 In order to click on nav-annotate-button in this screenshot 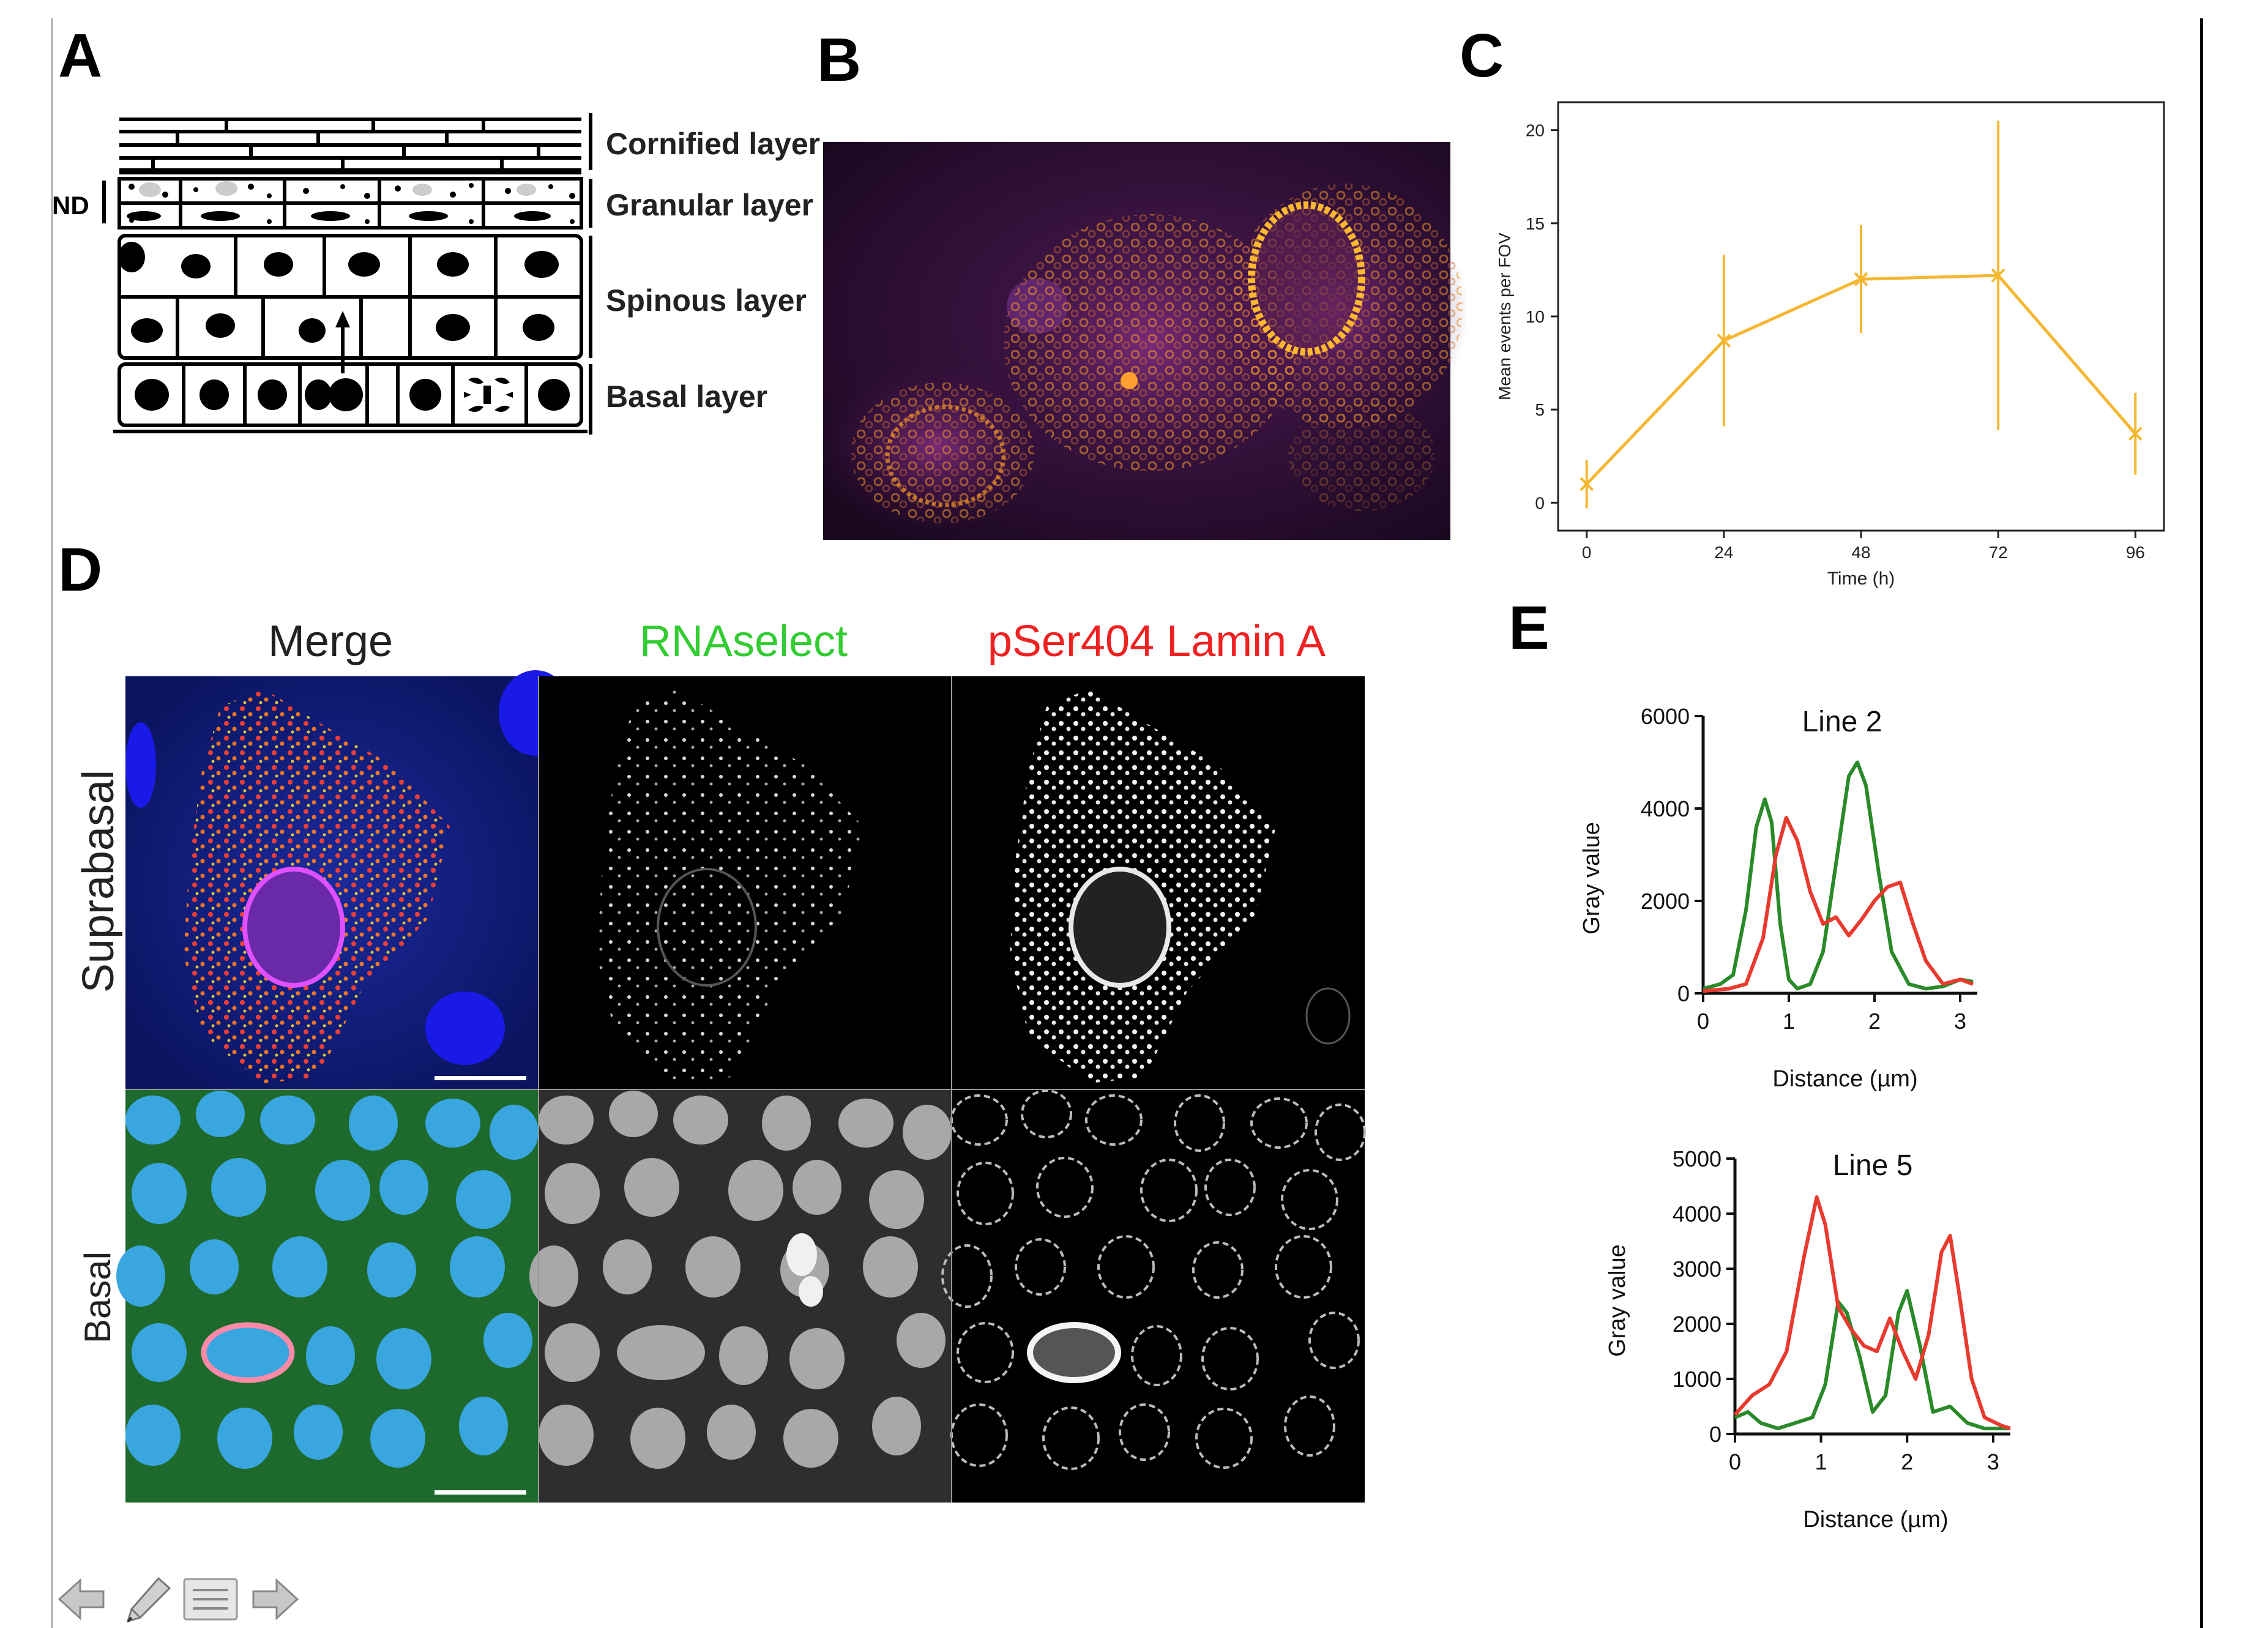, I will do `click(148, 1599)`.